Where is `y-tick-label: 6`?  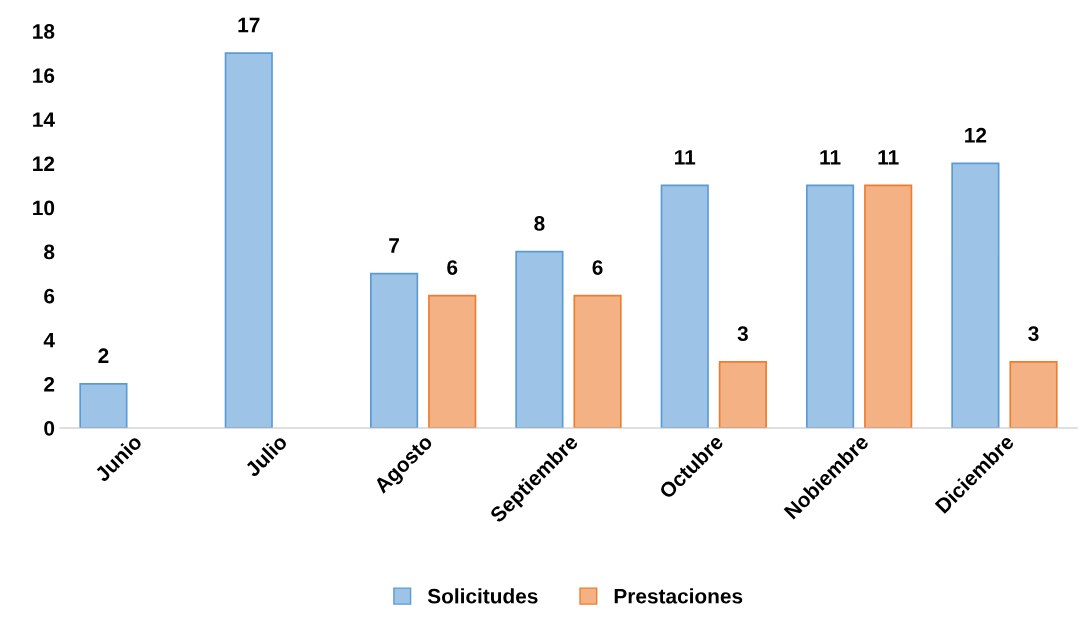 y-tick-label: 6 is located at coordinates (49, 296).